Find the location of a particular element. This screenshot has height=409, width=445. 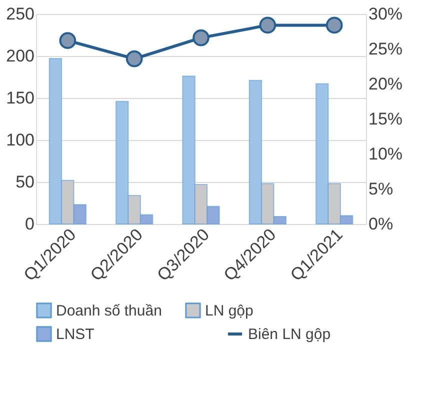

legend-label: Biên LN gộp is located at coordinates (289, 334).